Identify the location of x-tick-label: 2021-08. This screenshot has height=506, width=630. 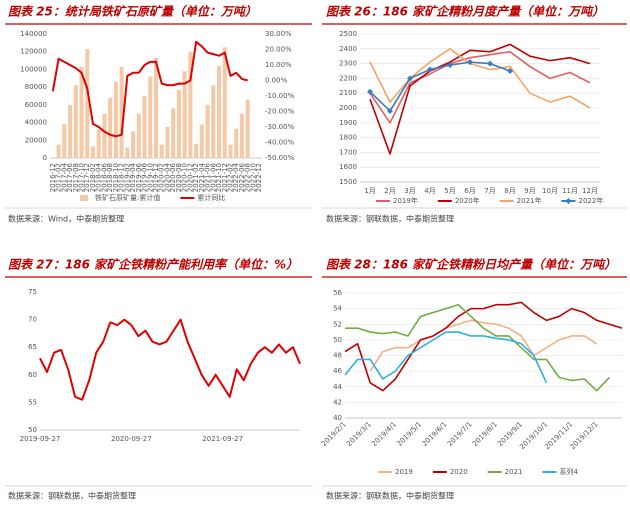
(213, 177).